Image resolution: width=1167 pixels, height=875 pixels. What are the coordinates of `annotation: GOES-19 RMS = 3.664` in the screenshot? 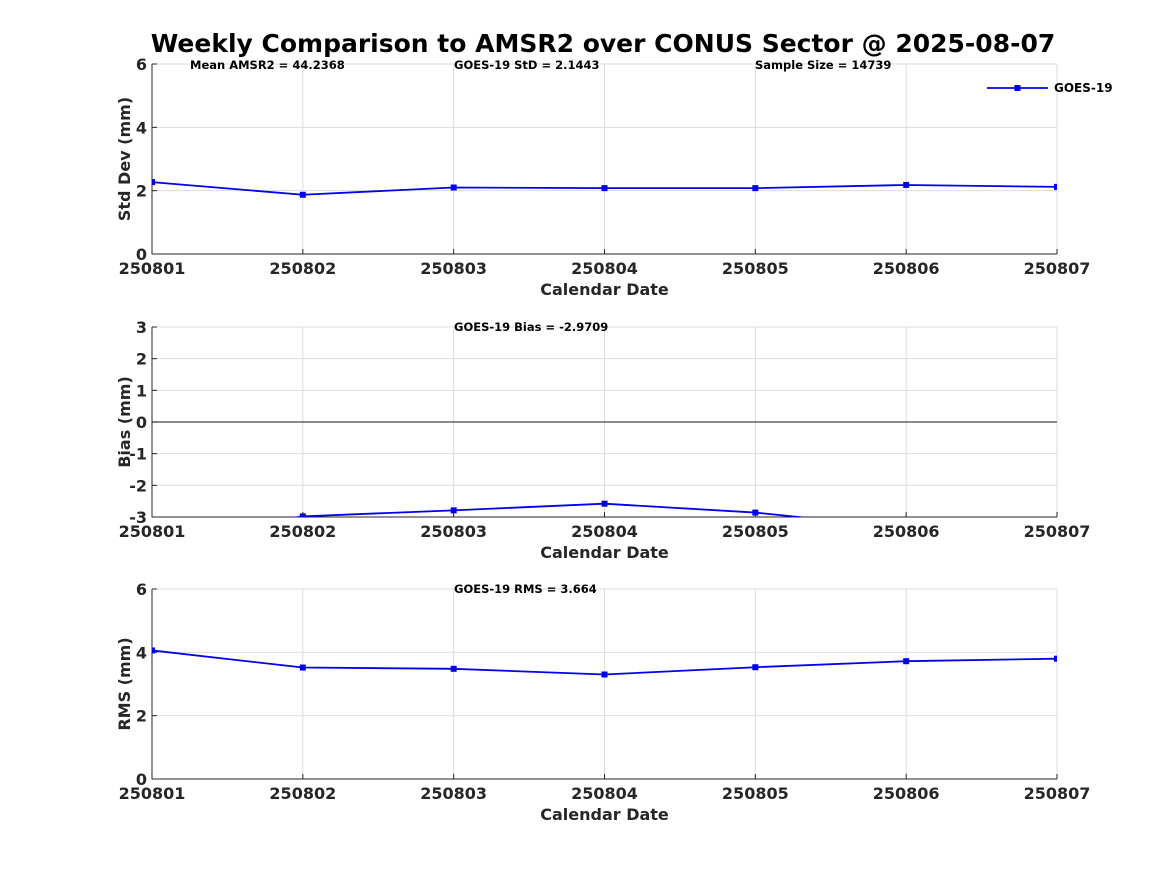 It's located at (525, 589).